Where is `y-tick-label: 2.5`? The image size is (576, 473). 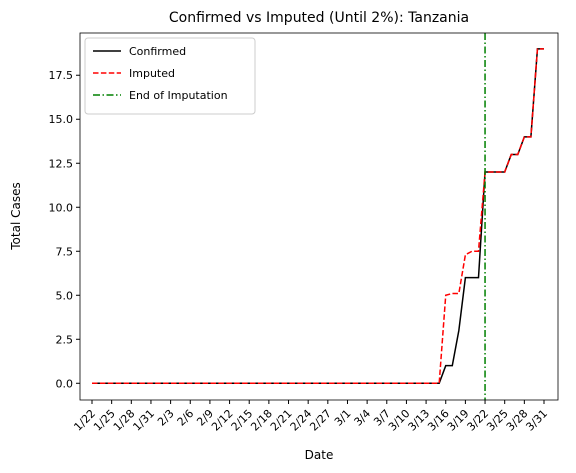 y-tick-label: 2.5 is located at coordinates (65, 339).